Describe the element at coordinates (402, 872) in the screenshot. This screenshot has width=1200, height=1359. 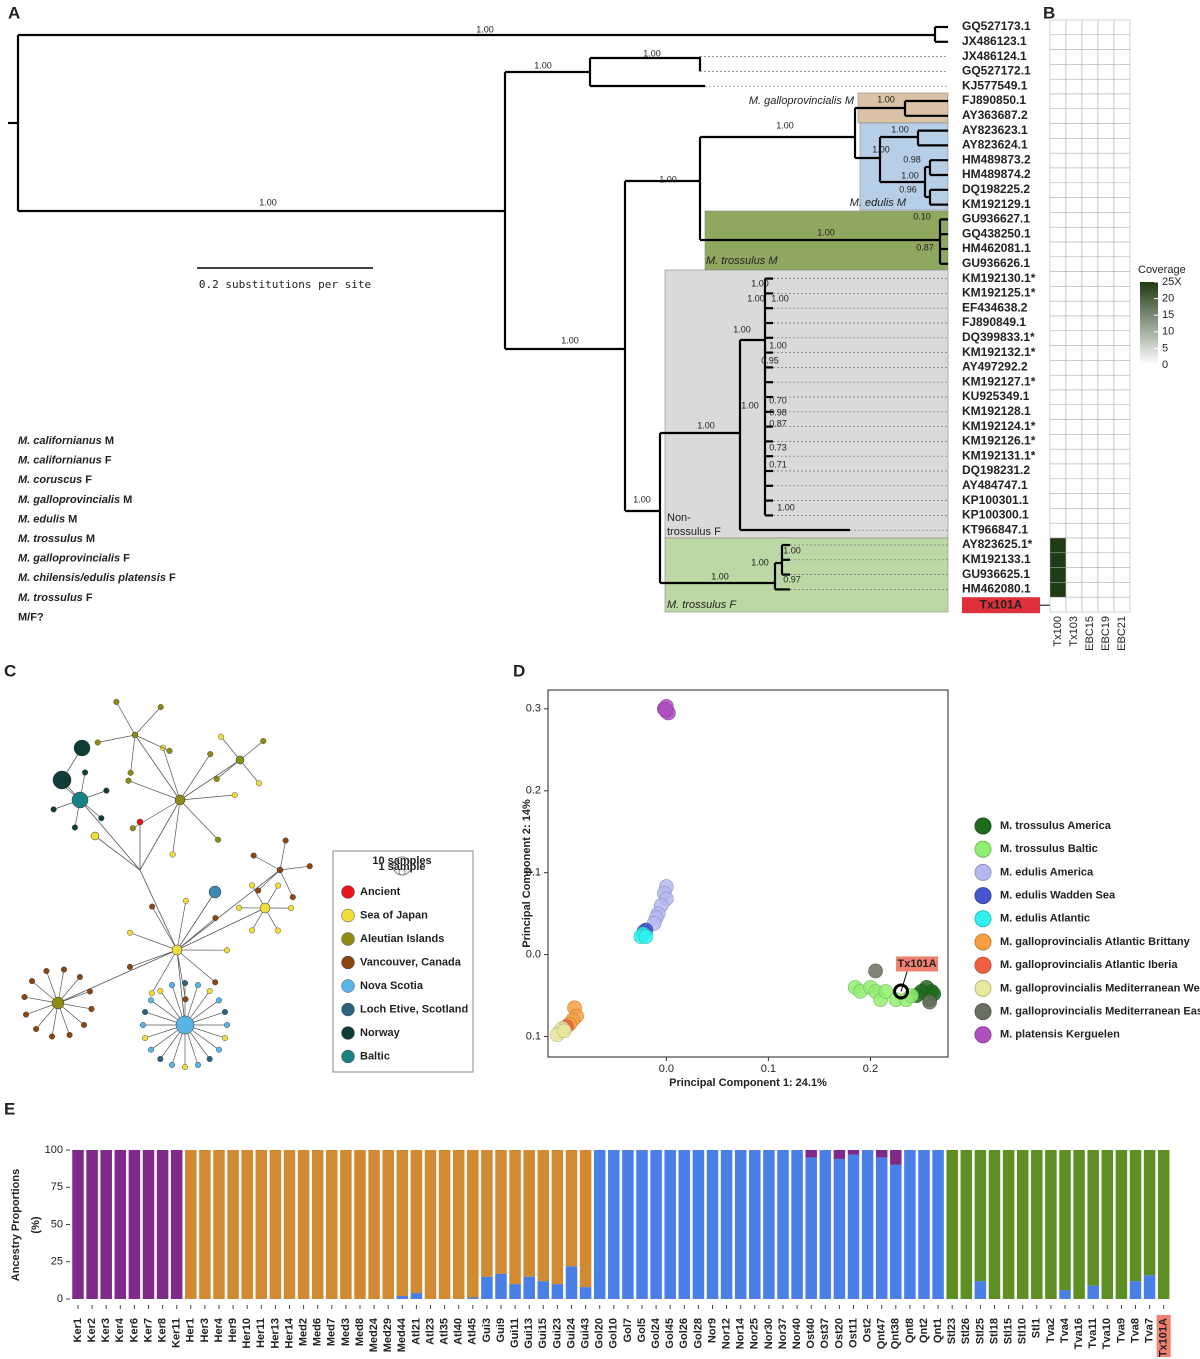
I see `size-key` at that location.